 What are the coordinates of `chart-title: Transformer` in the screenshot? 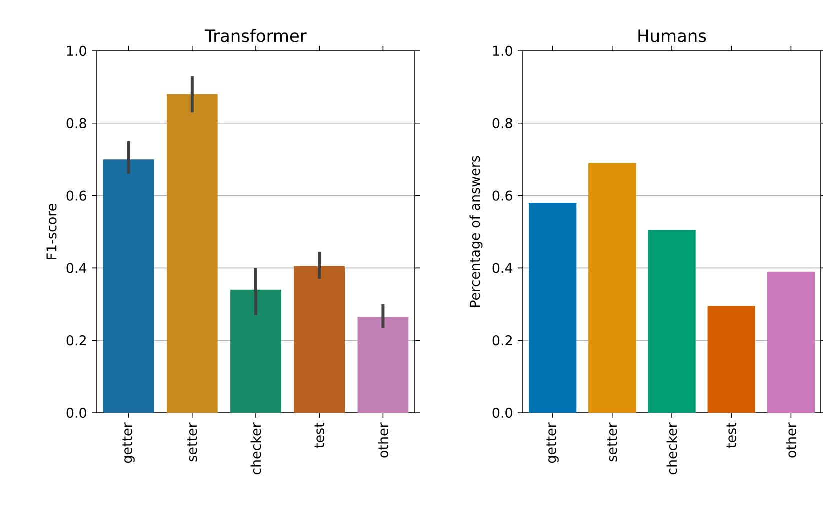 It's located at (256, 35).